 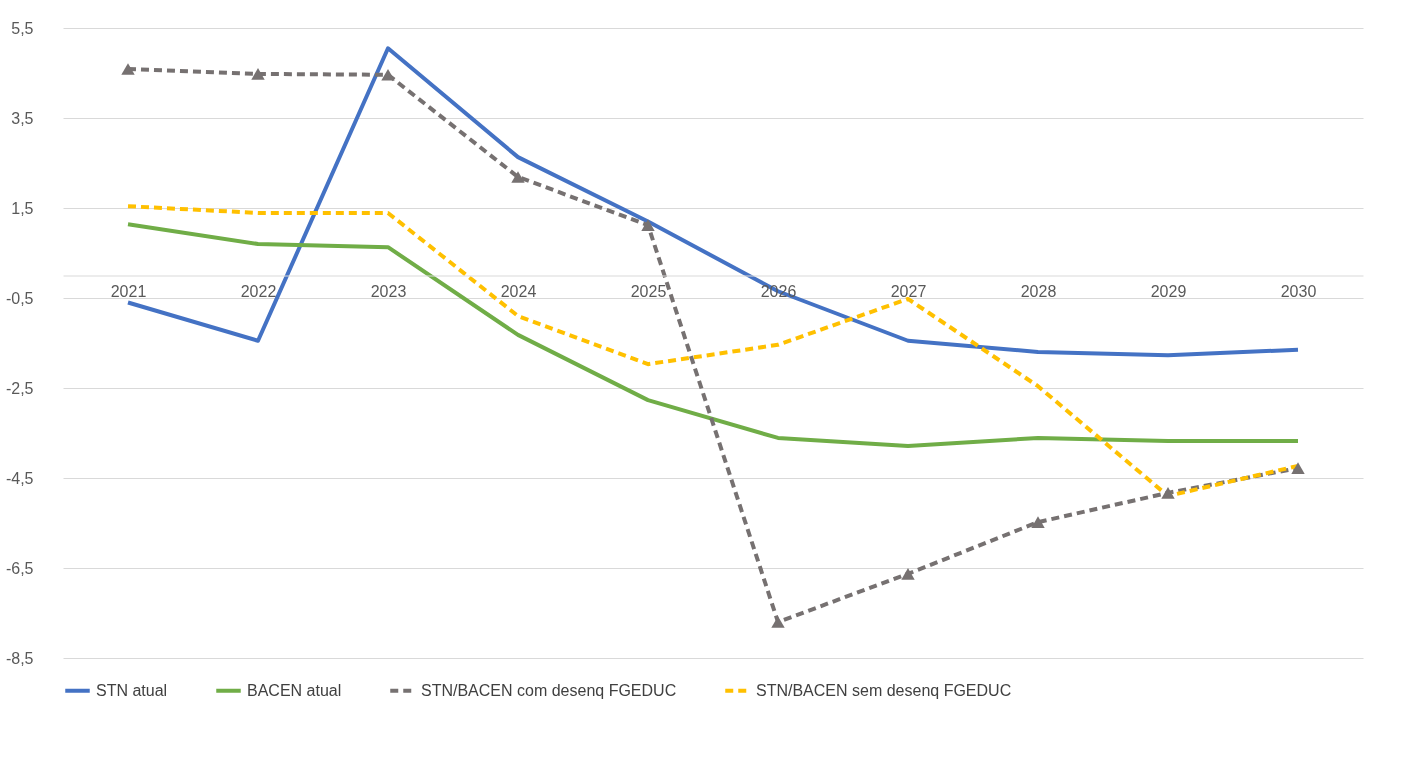 I want to click on x-tick-label: 2030, so click(x=1298, y=291).